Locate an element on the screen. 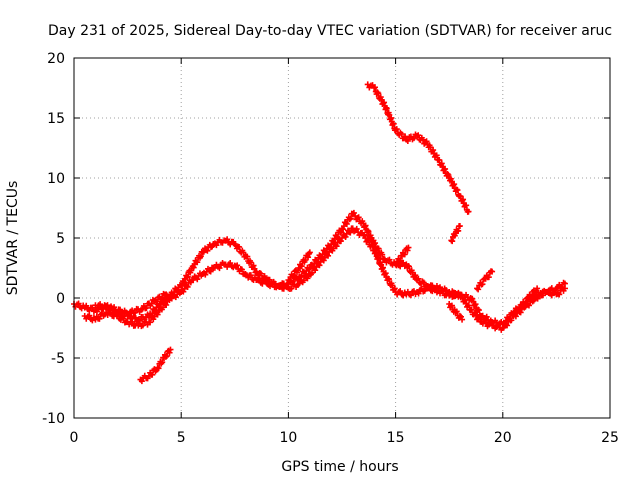  y-tick-labels: -10 -5 0 5 10 15 20 is located at coordinates (53, 239).